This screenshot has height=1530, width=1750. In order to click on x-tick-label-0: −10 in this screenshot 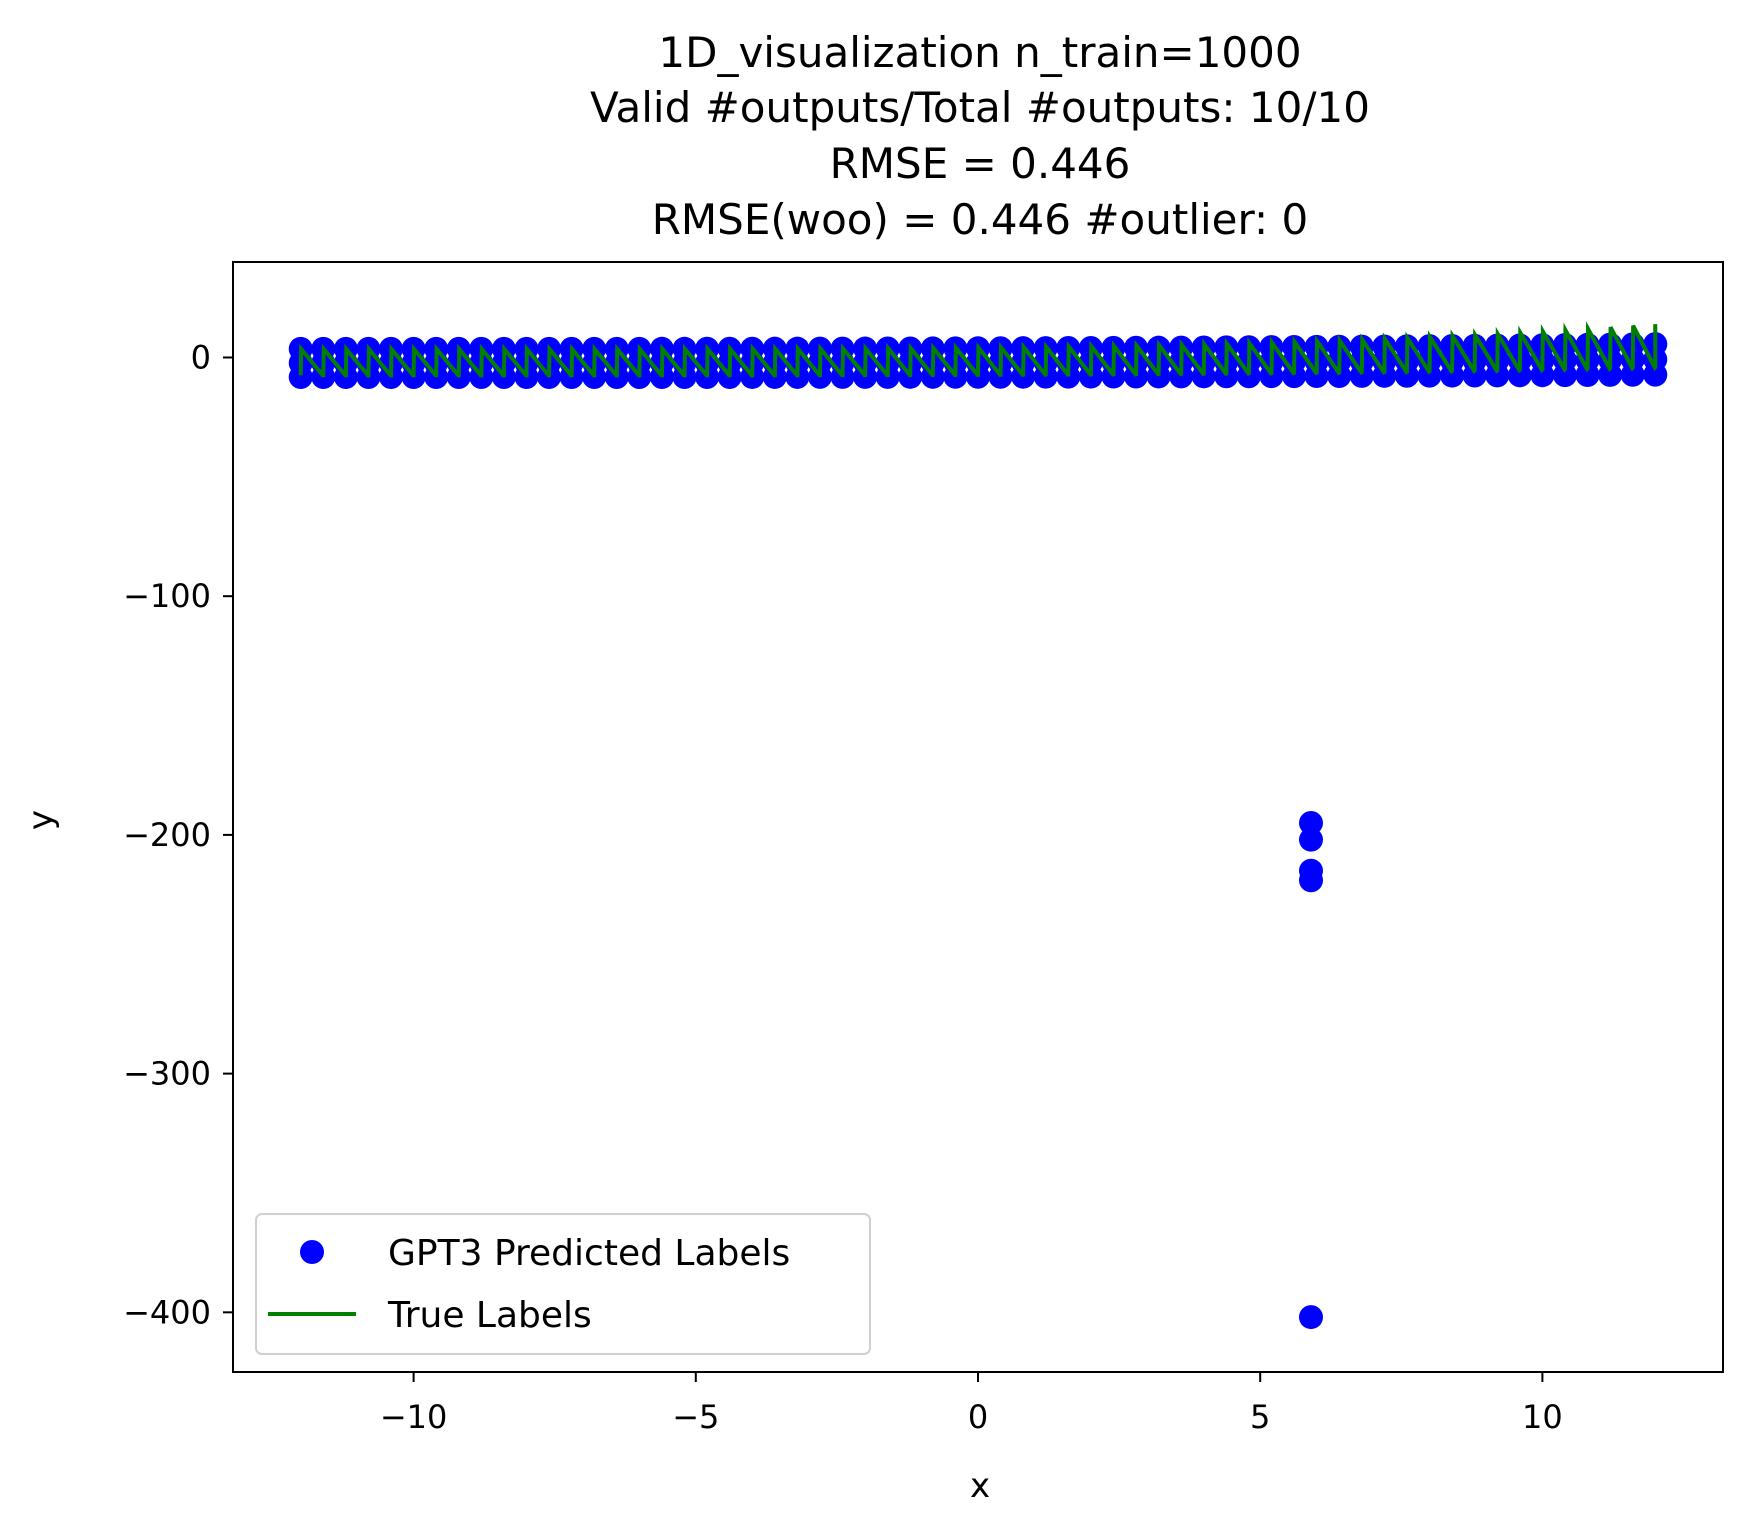, I will do `click(414, 1417)`.